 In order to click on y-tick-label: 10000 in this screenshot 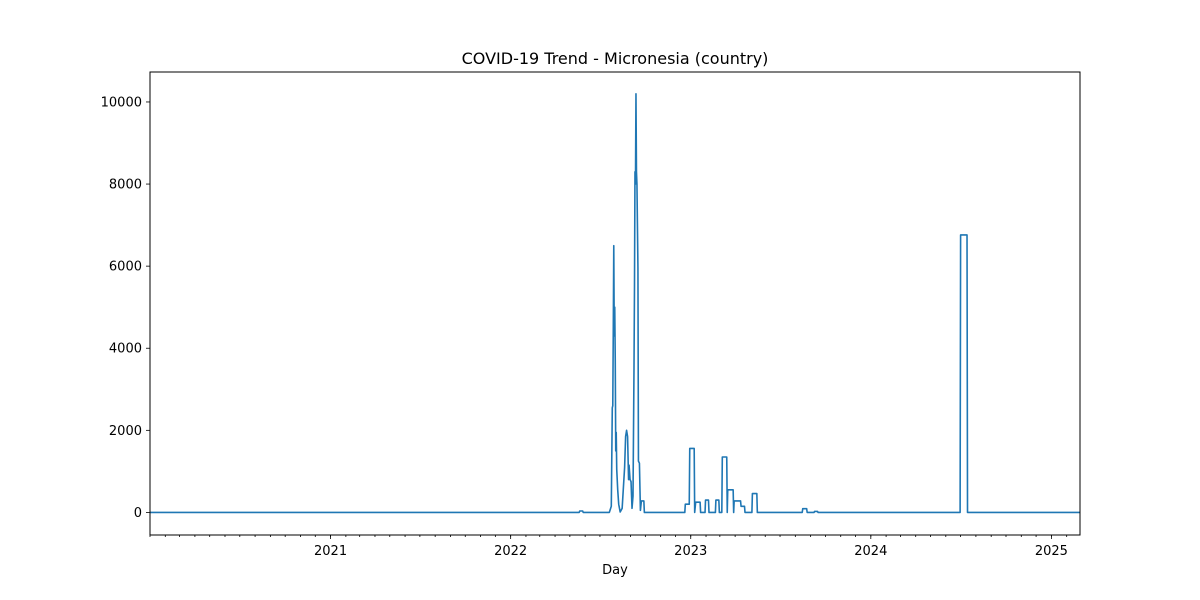, I will do `click(121, 102)`.